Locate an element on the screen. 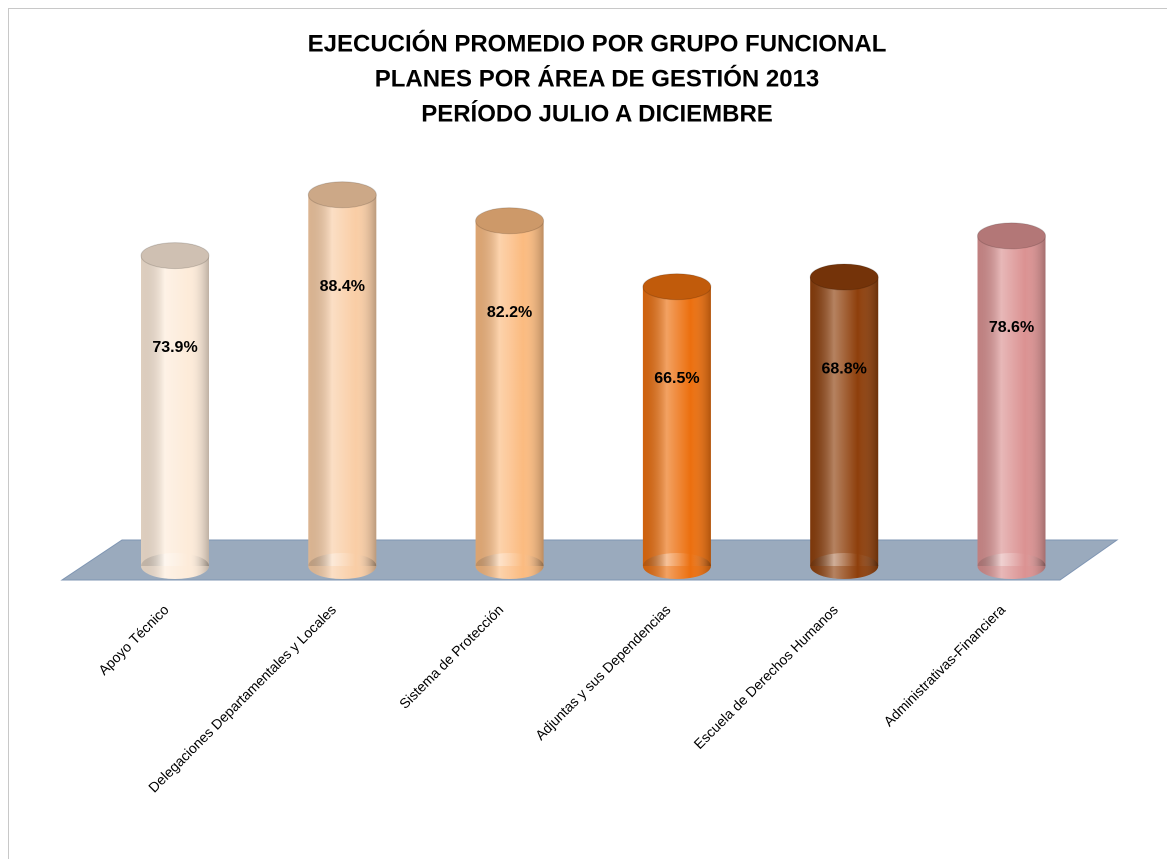  value-label: 88.4% is located at coordinates (342, 286).